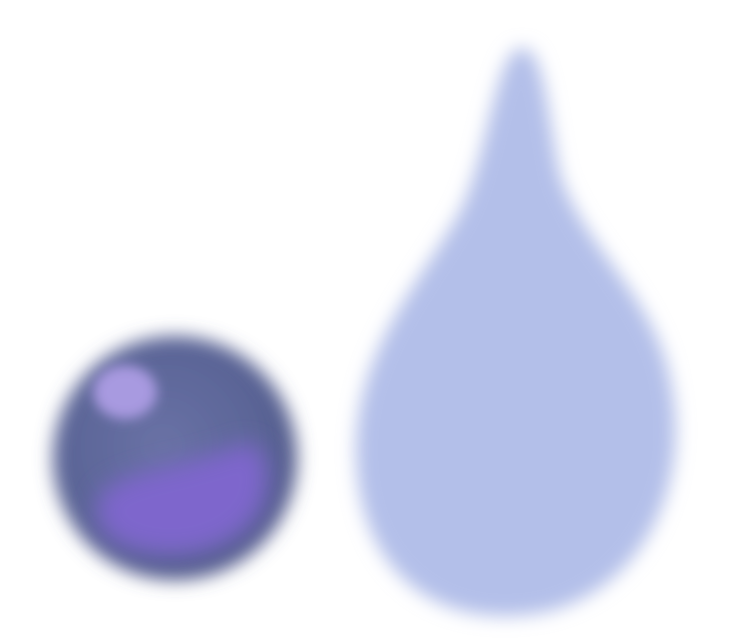 This screenshot has height=640, width=749. Describe the element at coordinates (175, 458) in the screenshot. I see `purple-orb-icon` at that location.